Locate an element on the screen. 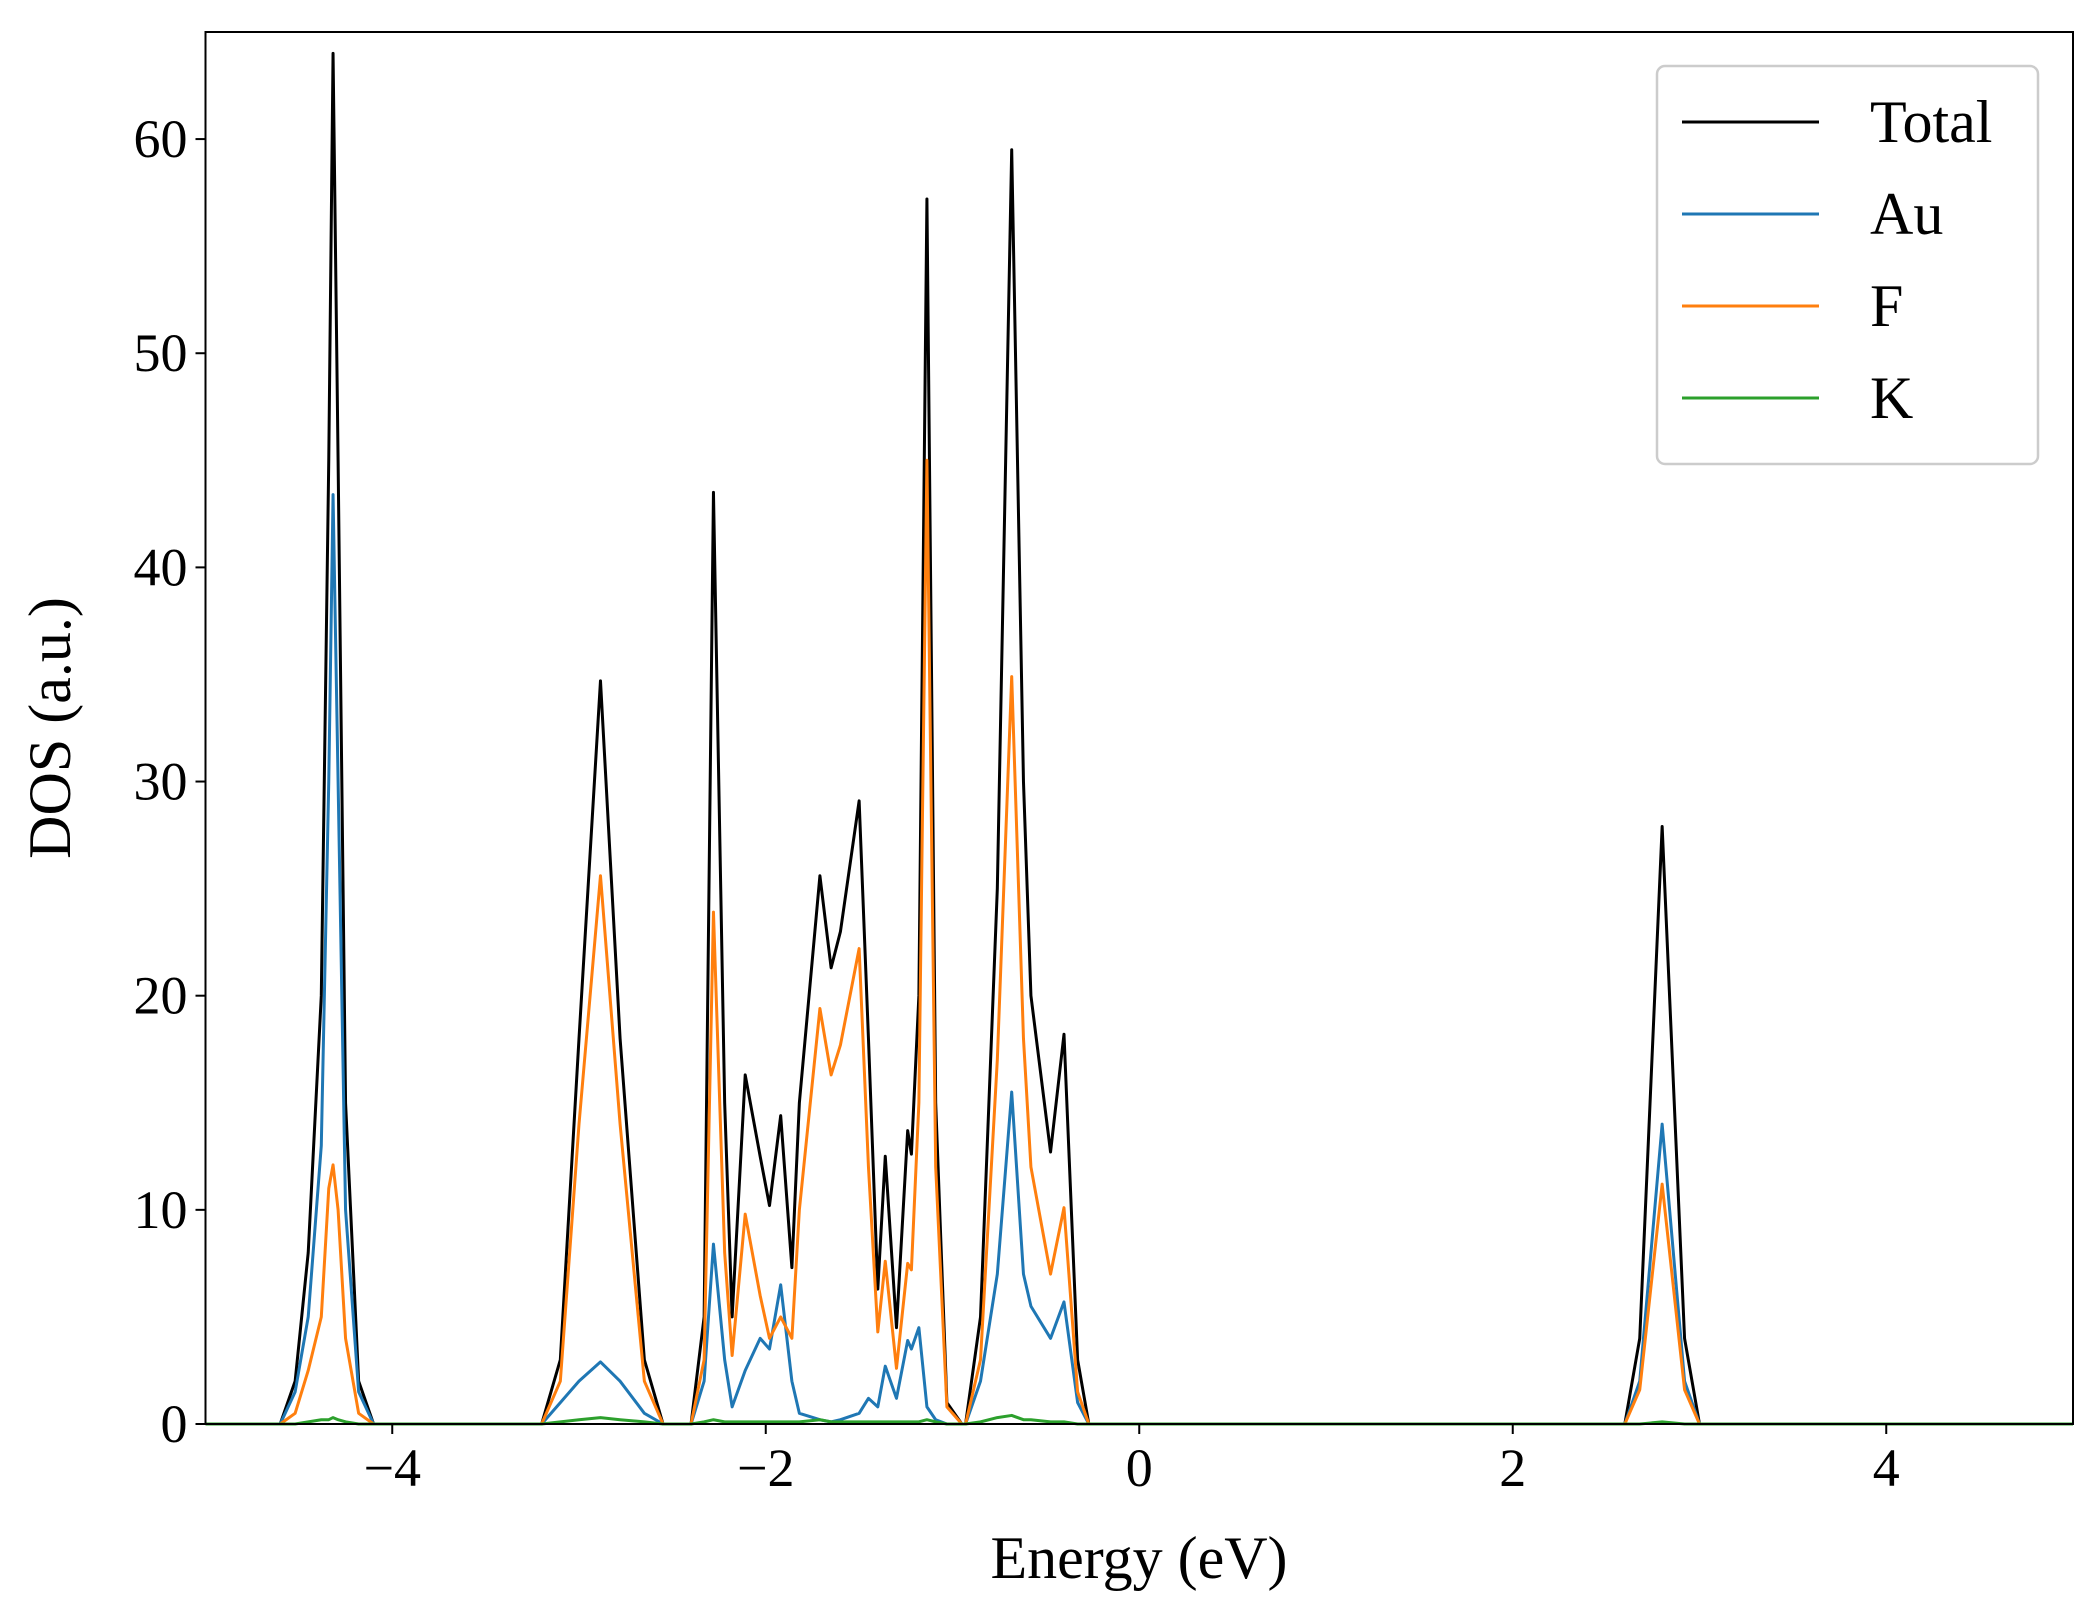 This screenshot has height=1617, width=2097. y-tick-label: 60 is located at coordinates (161, 139).